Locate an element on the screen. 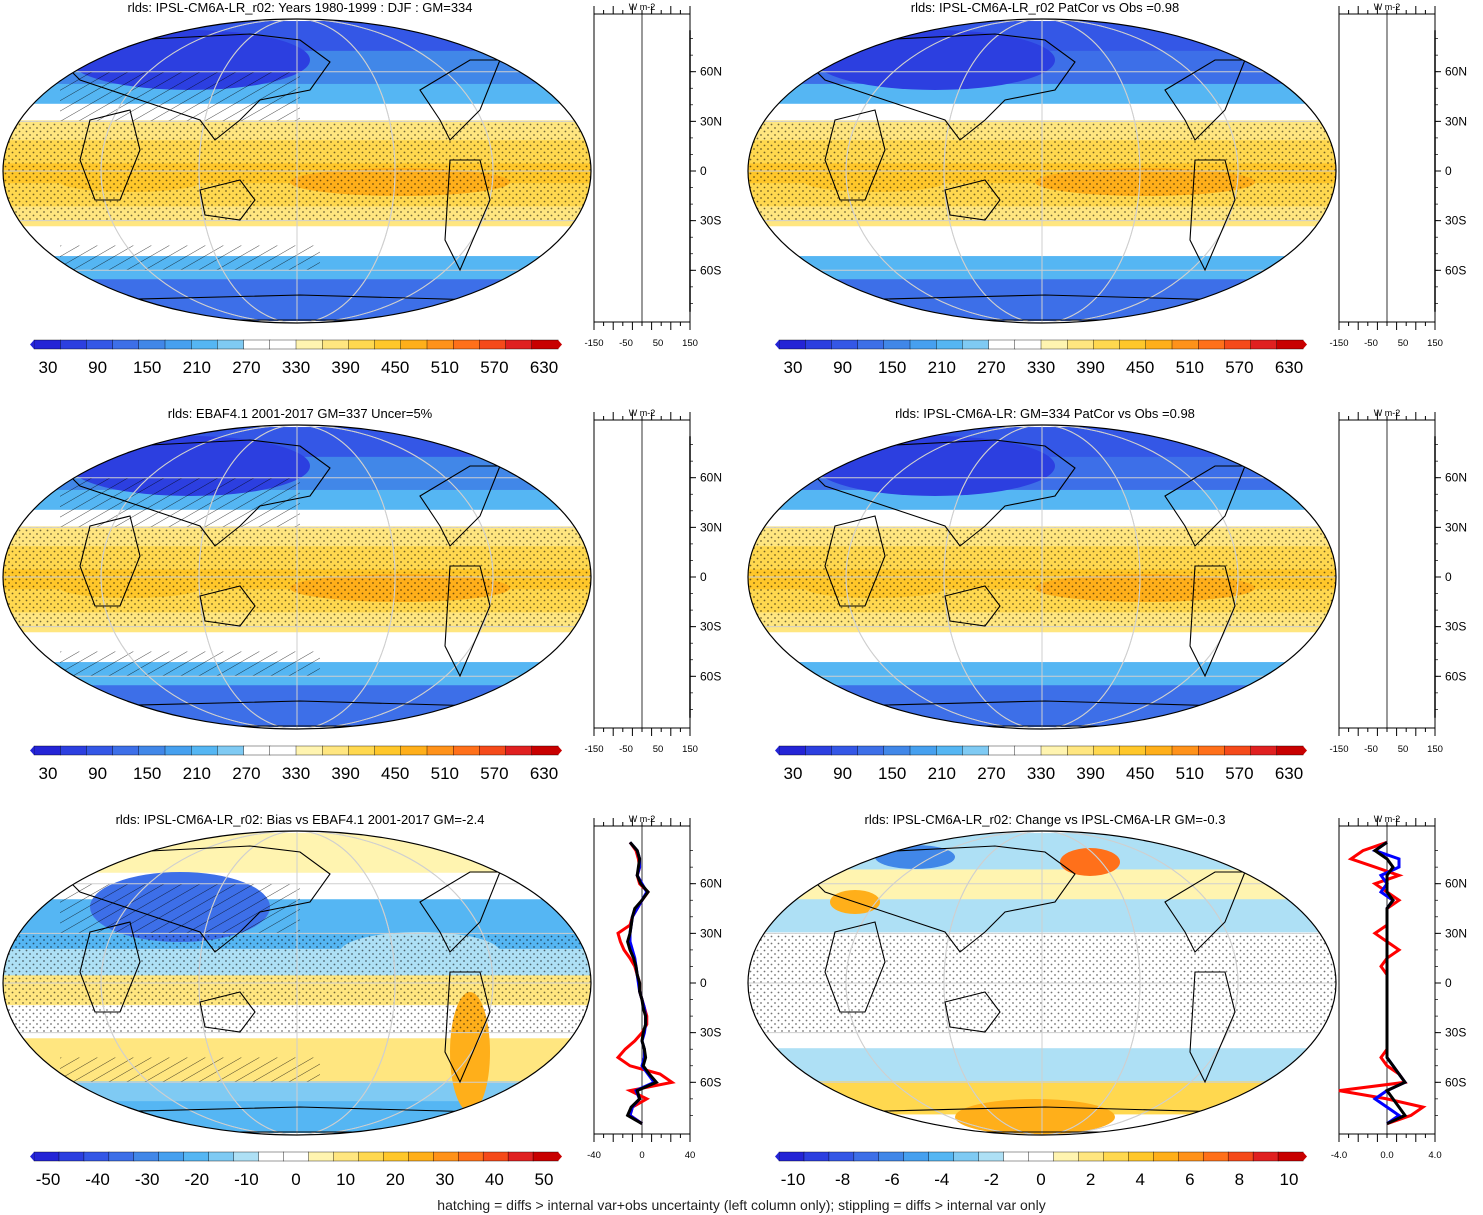 Image resolution: width=1483 pixels, height=1215 pixels. zonal-tick-label: -150 is located at coordinates (593, 343).